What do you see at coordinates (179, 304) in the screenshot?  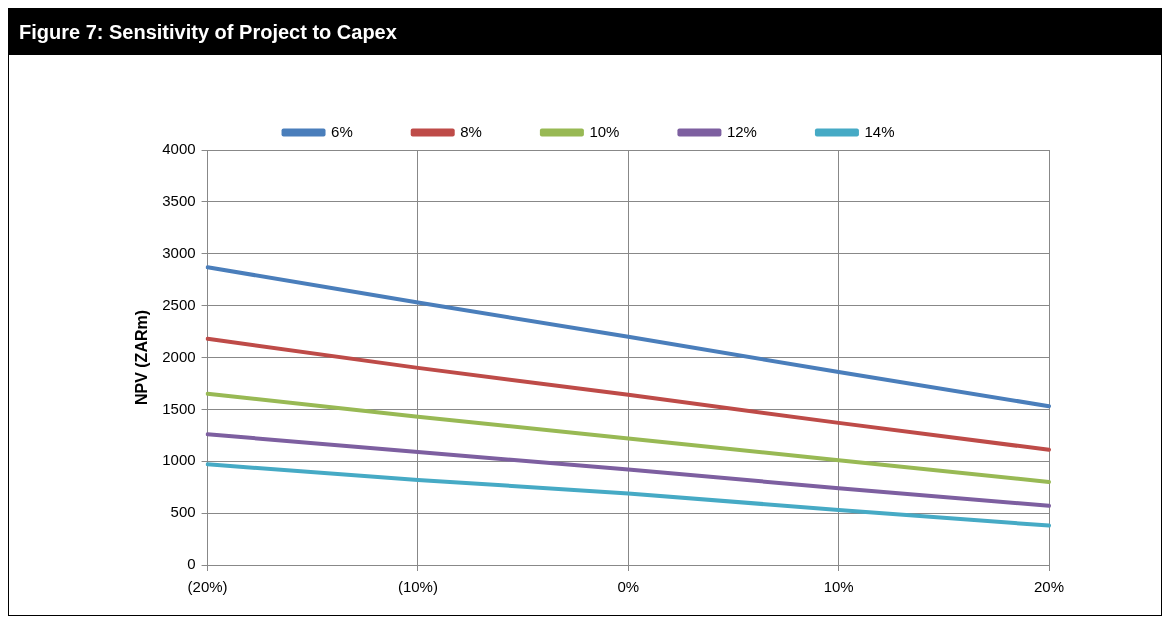 I see `y-tick-label: 2500` at bounding box center [179, 304].